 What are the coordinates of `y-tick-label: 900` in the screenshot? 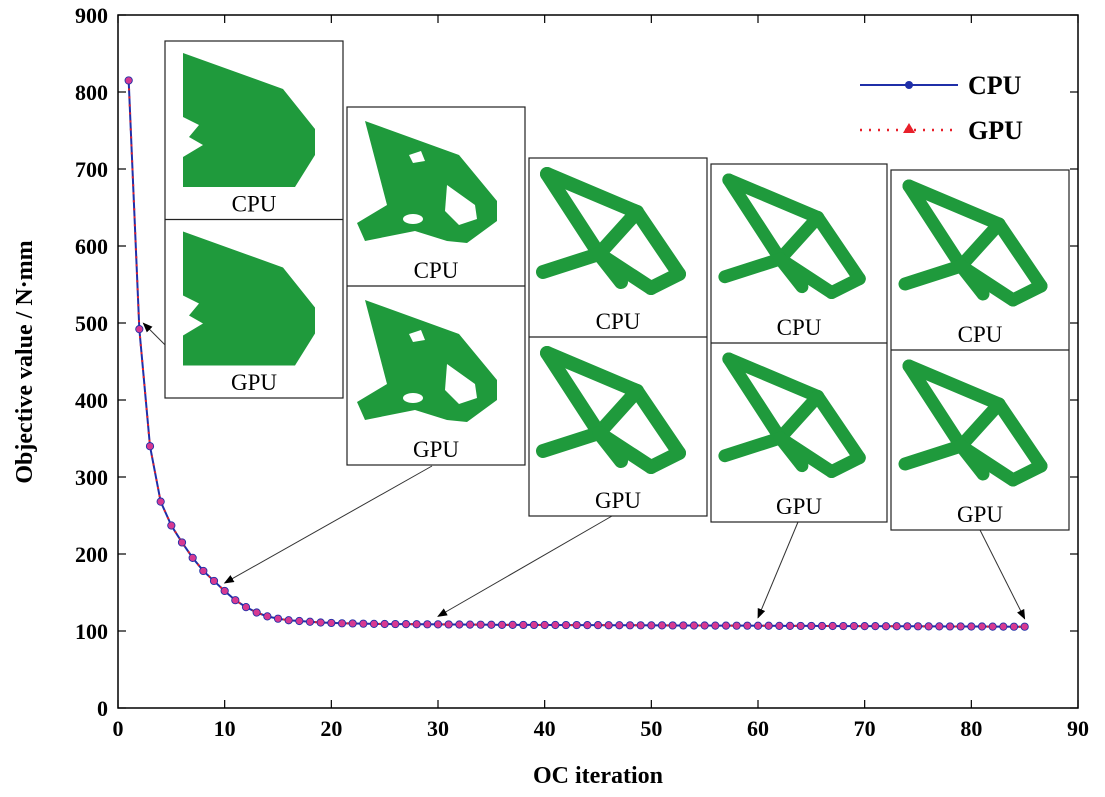 It's located at (91, 15).